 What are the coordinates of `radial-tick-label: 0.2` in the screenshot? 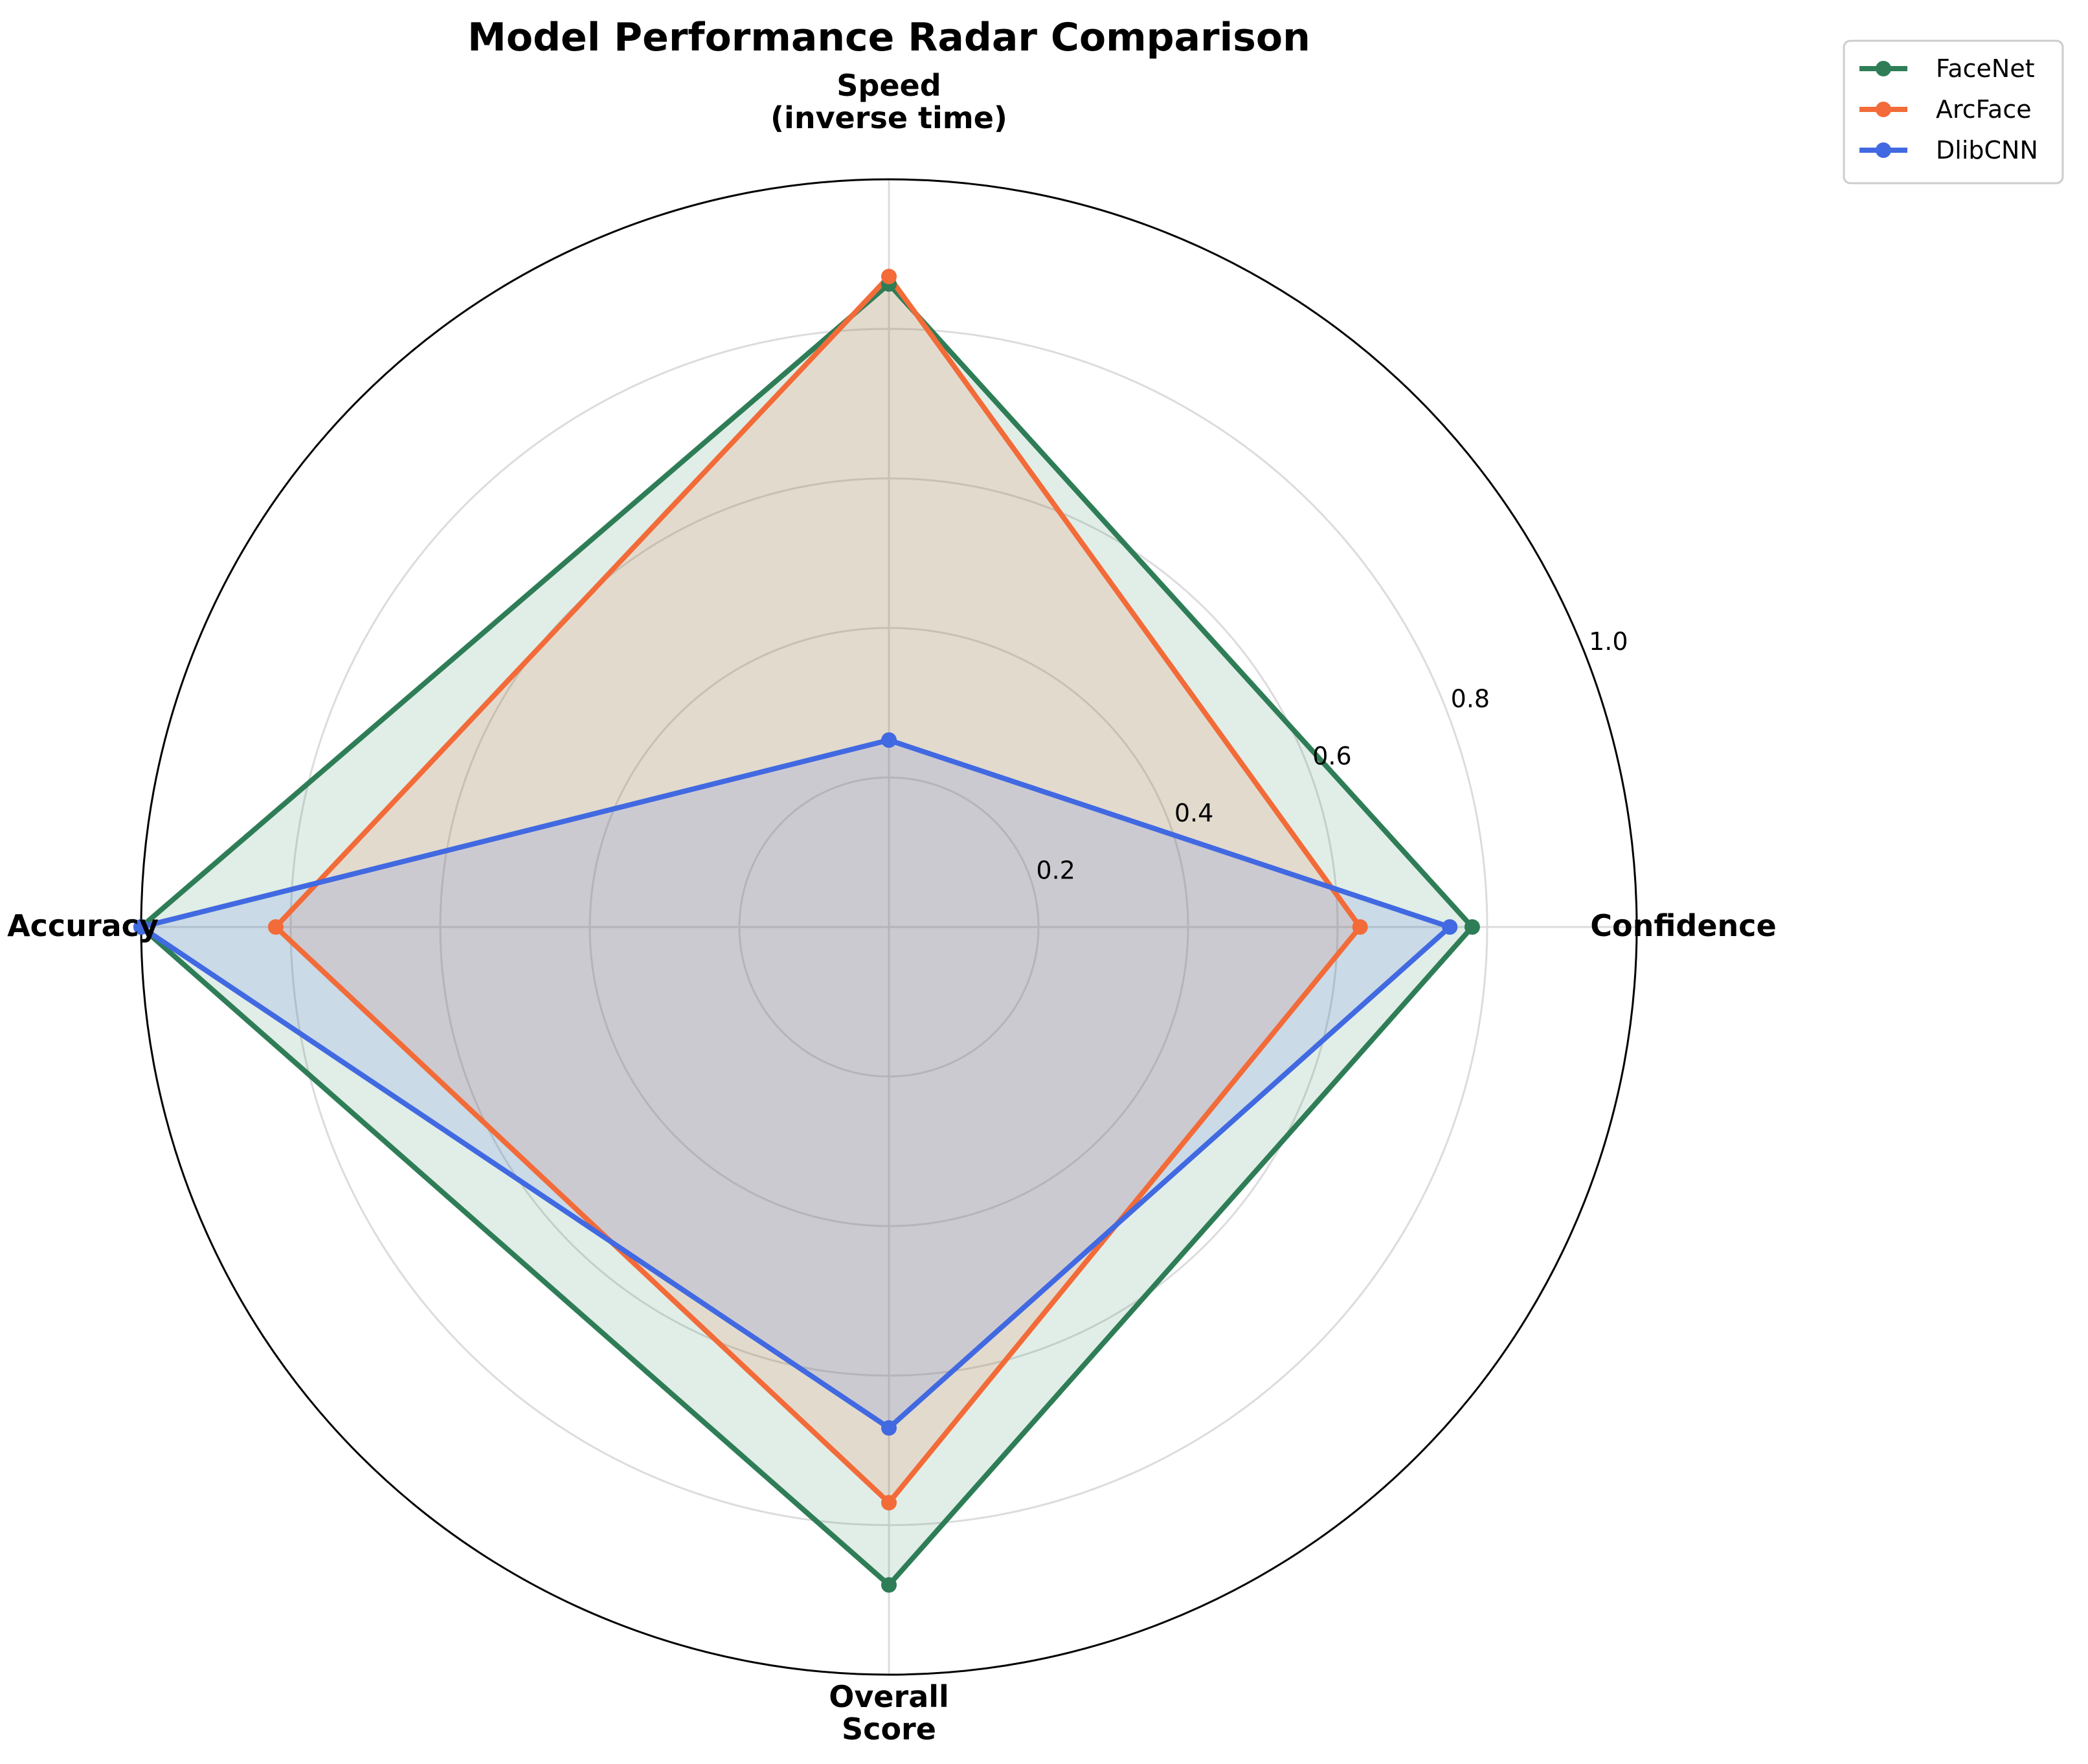 It's located at (1055, 871).